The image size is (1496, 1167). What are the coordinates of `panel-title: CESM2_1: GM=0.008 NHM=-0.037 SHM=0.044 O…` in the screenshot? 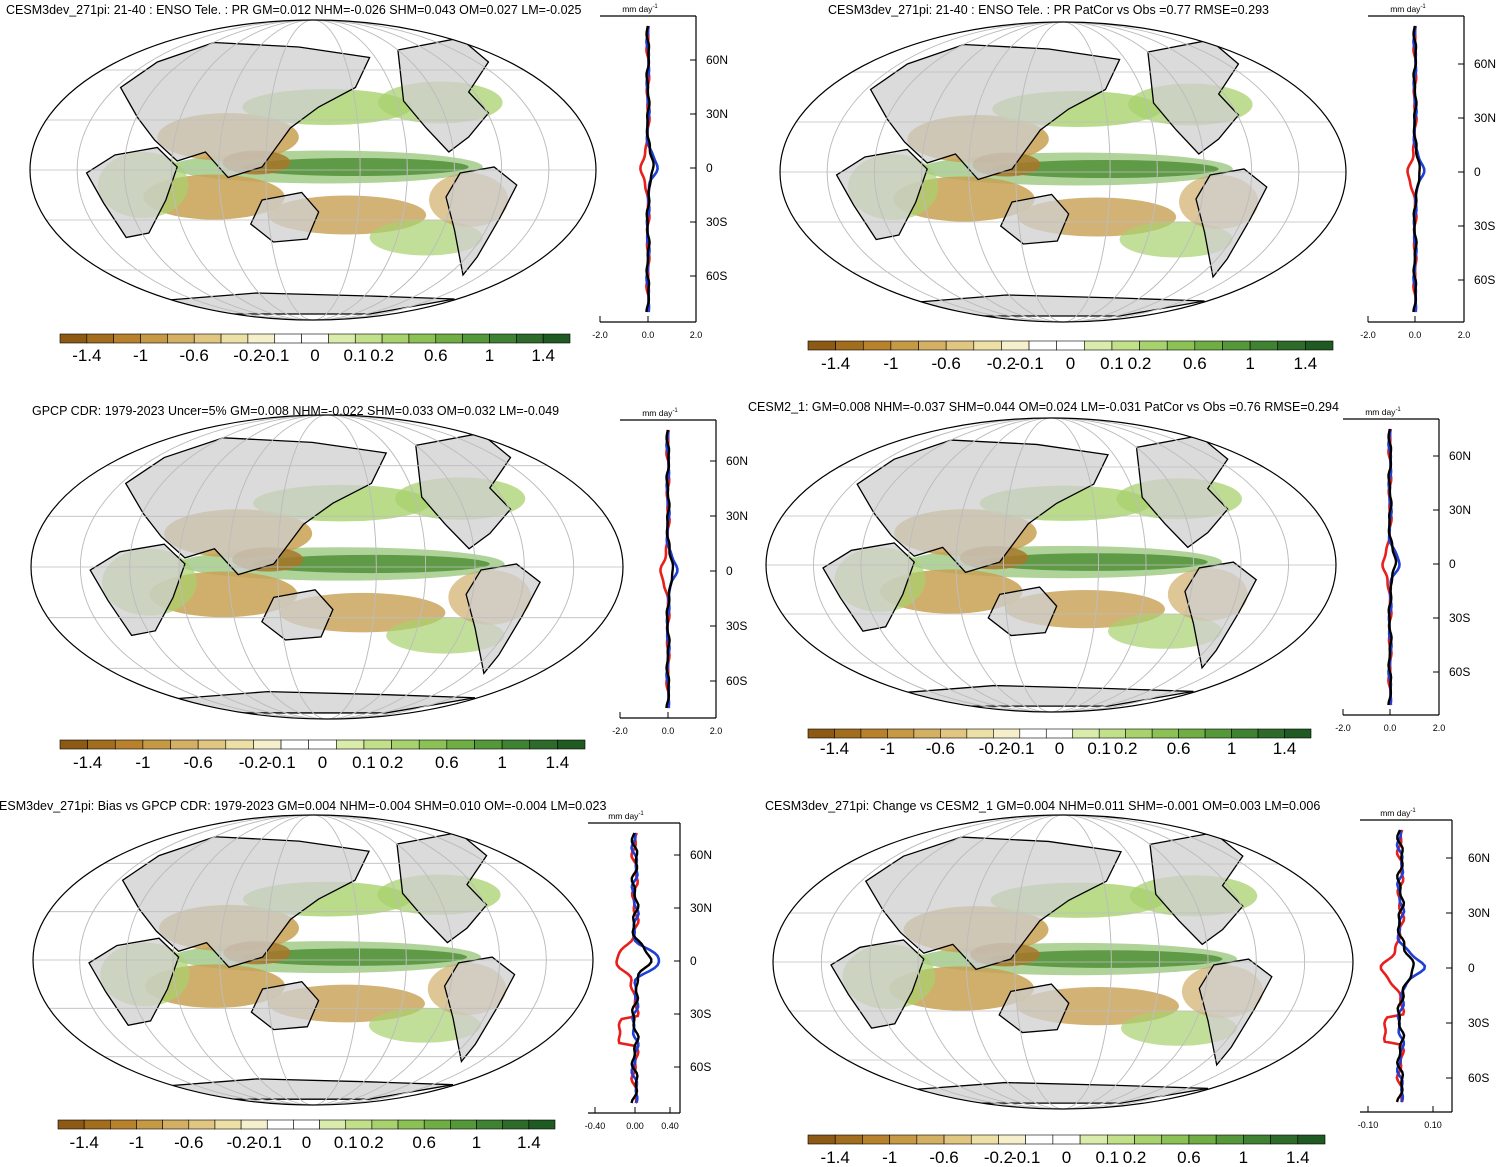 It's located at (1043, 407).